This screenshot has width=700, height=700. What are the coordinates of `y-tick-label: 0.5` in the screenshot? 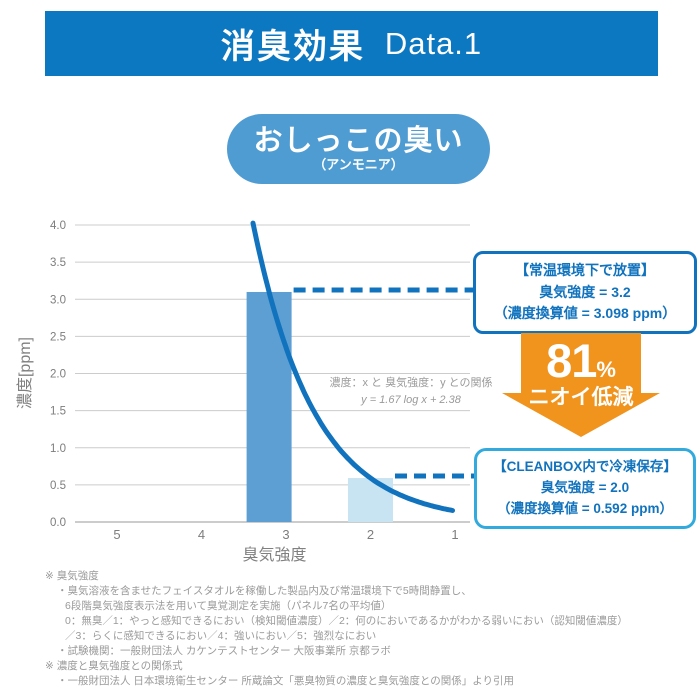 It's located at (58, 486).